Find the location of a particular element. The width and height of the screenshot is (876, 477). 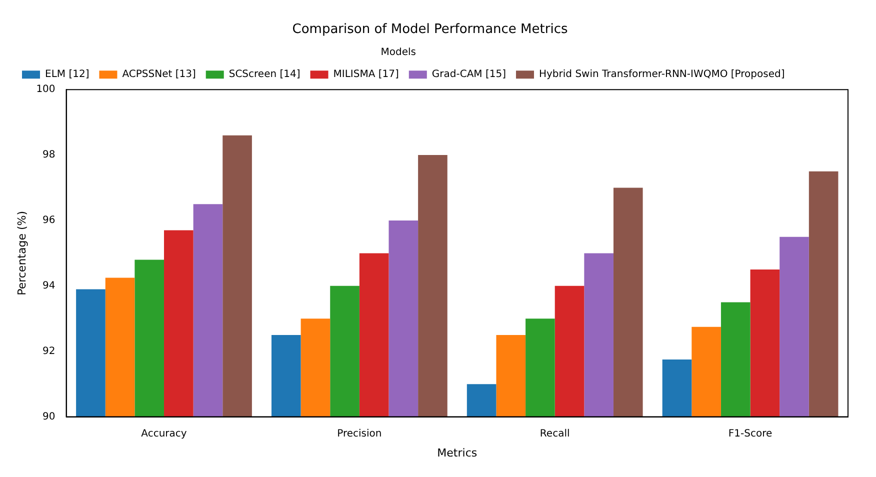

legend-label: Hybrid Swin Transformer-RNN-IWQMO [Proposed] is located at coordinates (661, 74).